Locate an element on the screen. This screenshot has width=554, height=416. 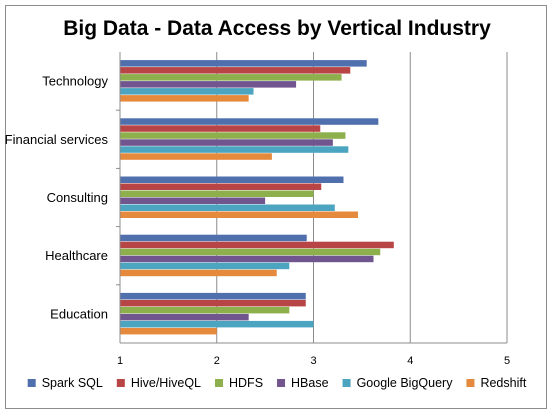
category-label: Healthcare is located at coordinates (76, 255).